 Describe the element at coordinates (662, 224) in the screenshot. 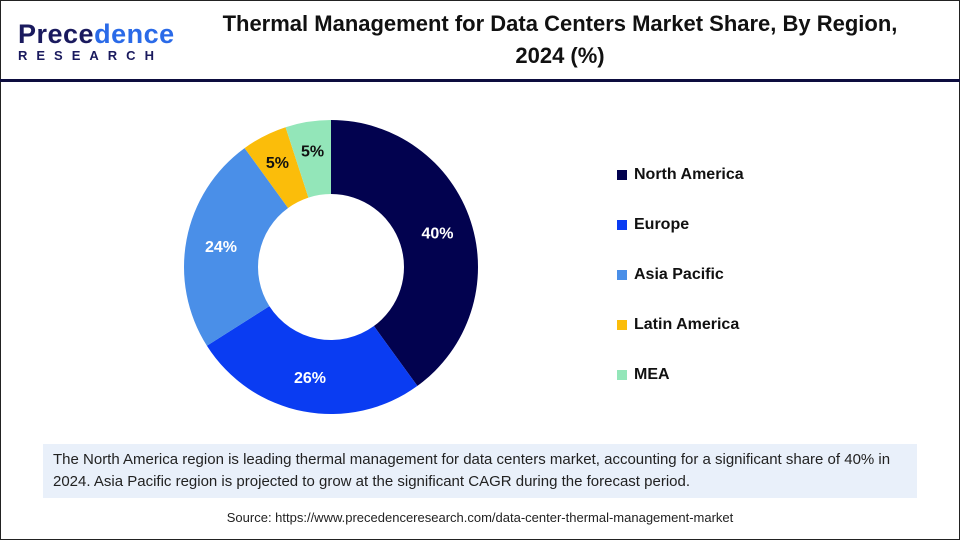

I see `legend-label: Europe` at that location.